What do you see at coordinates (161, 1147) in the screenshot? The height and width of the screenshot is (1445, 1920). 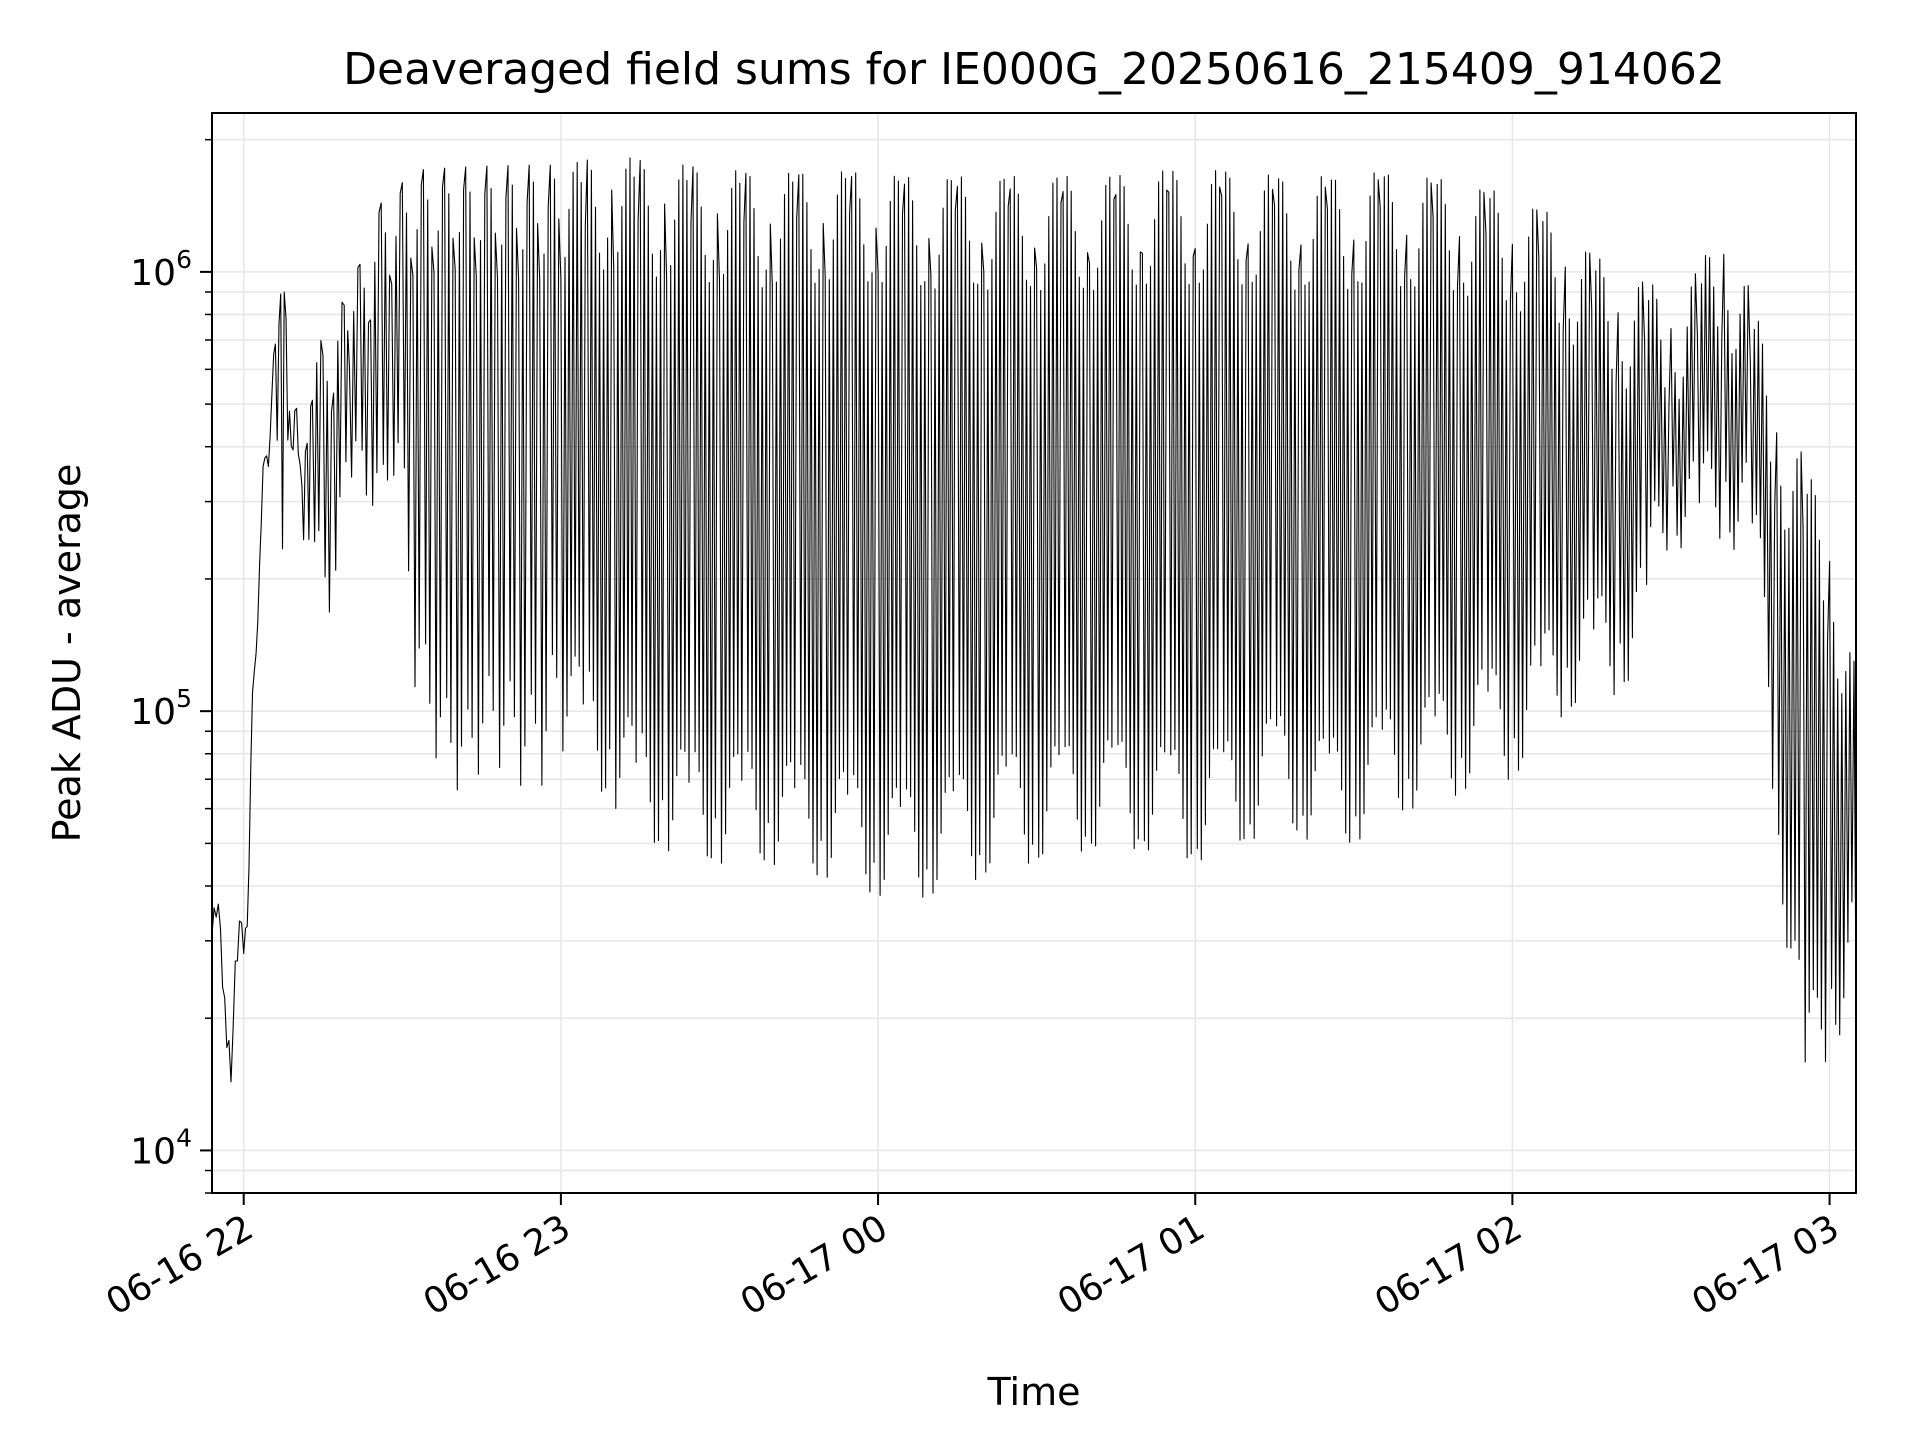 I see `y-tick-label: 10⁴` at bounding box center [161, 1147].